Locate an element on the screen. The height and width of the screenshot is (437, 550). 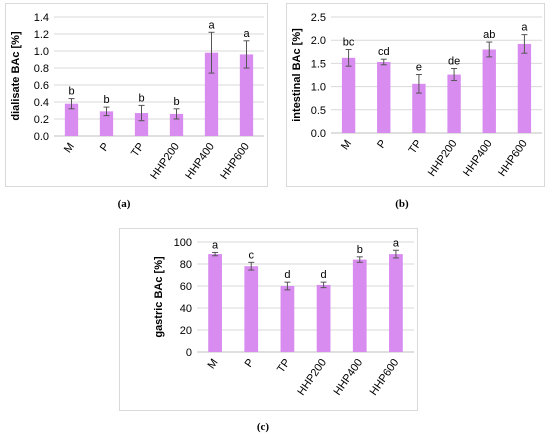
significance-label: cd is located at coordinates (384, 52).